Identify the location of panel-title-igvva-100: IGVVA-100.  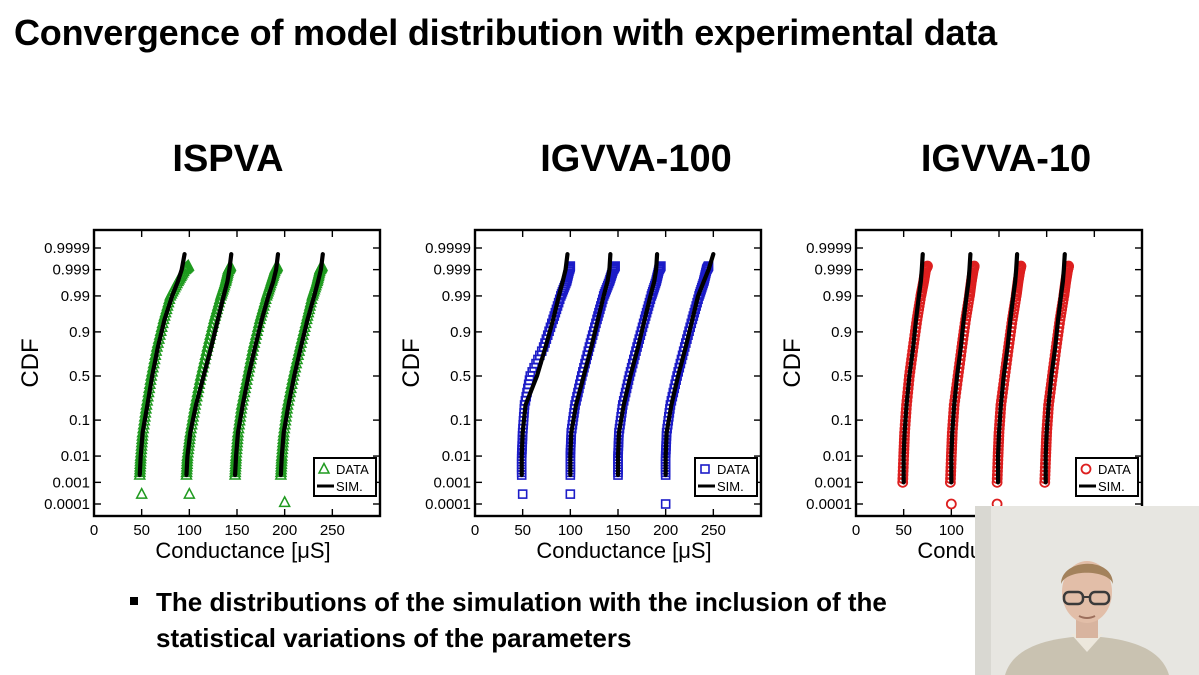
(636, 159).